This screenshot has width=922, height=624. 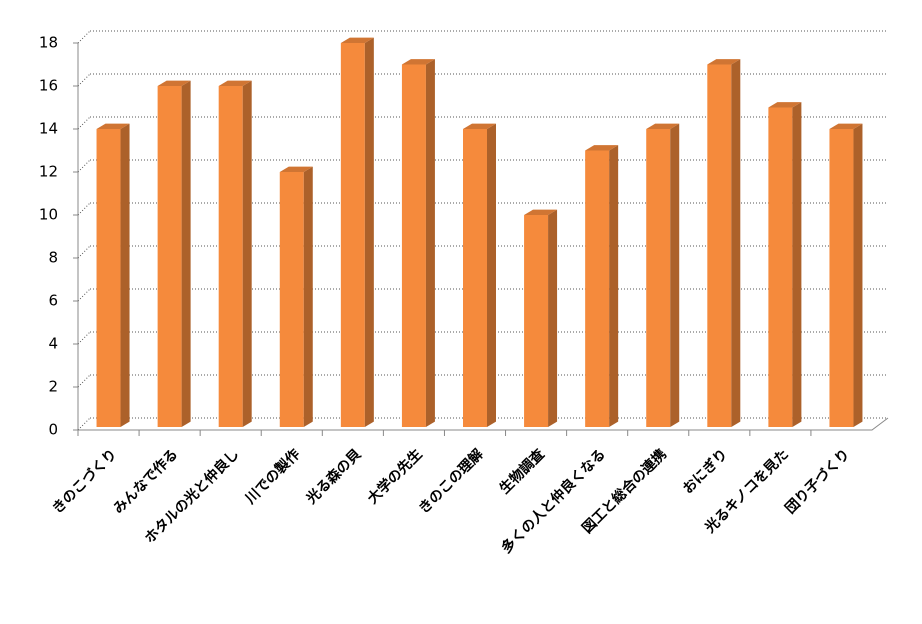 What do you see at coordinates (553, 501) in the screenshot?
I see `x-tick-label: 多くの人と仲良くなる` at bounding box center [553, 501].